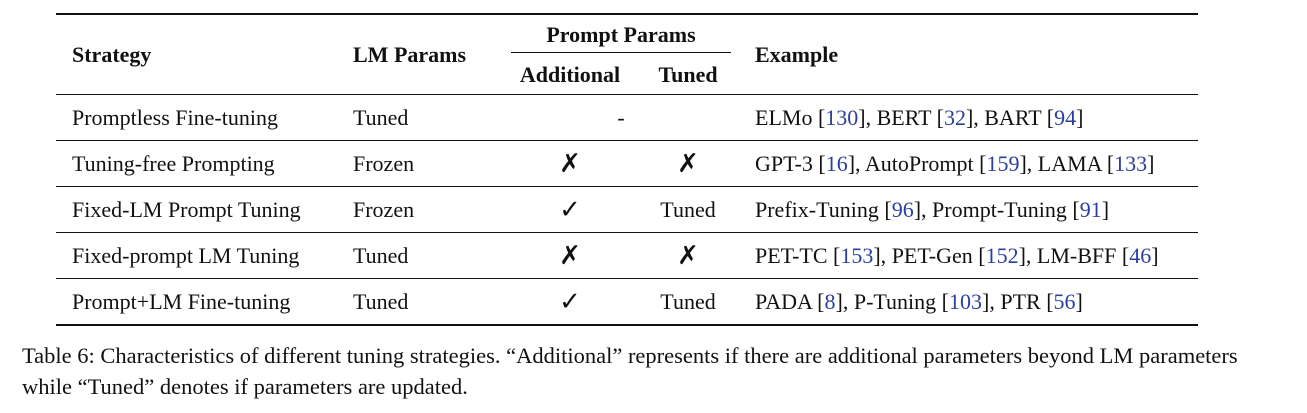 This screenshot has width=1307, height=413. What do you see at coordinates (1013, 117) in the screenshot?
I see `example-name: BART` at bounding box center [1013, 117].